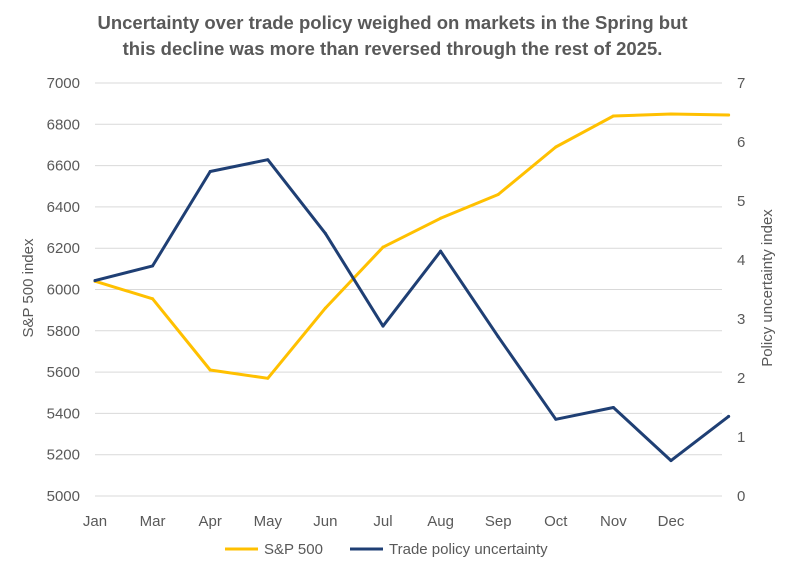 The image size is (785, 563). I want to click on right-tick-label: 6, so click(741, 142).